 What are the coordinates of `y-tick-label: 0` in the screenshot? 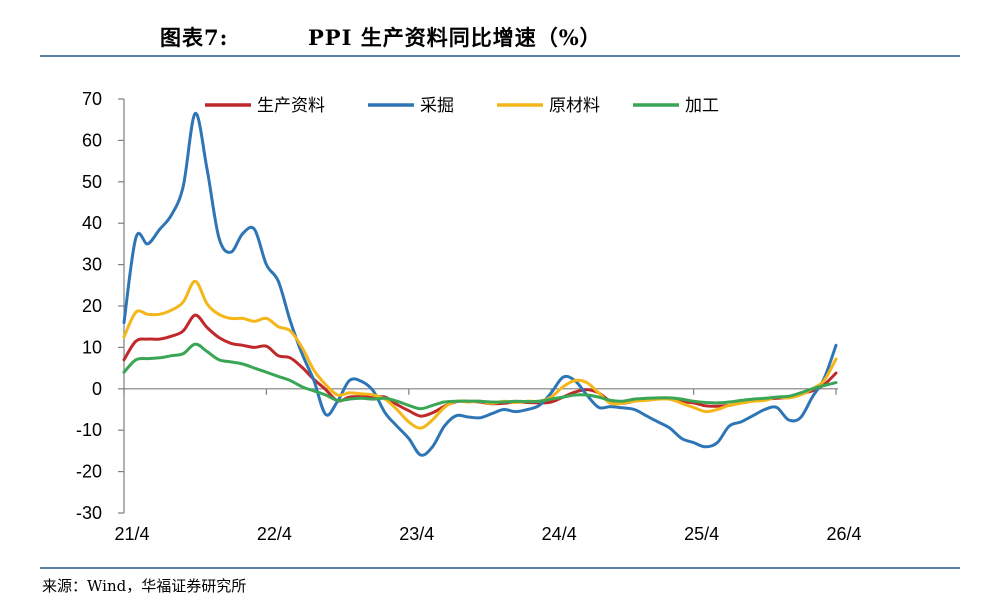 It's located at (97, 389).